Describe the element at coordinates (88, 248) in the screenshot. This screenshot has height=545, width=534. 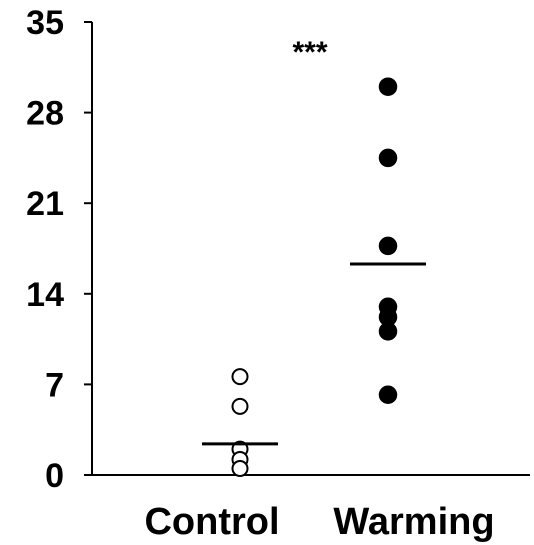
I see `y-axis-ticks` at that location.